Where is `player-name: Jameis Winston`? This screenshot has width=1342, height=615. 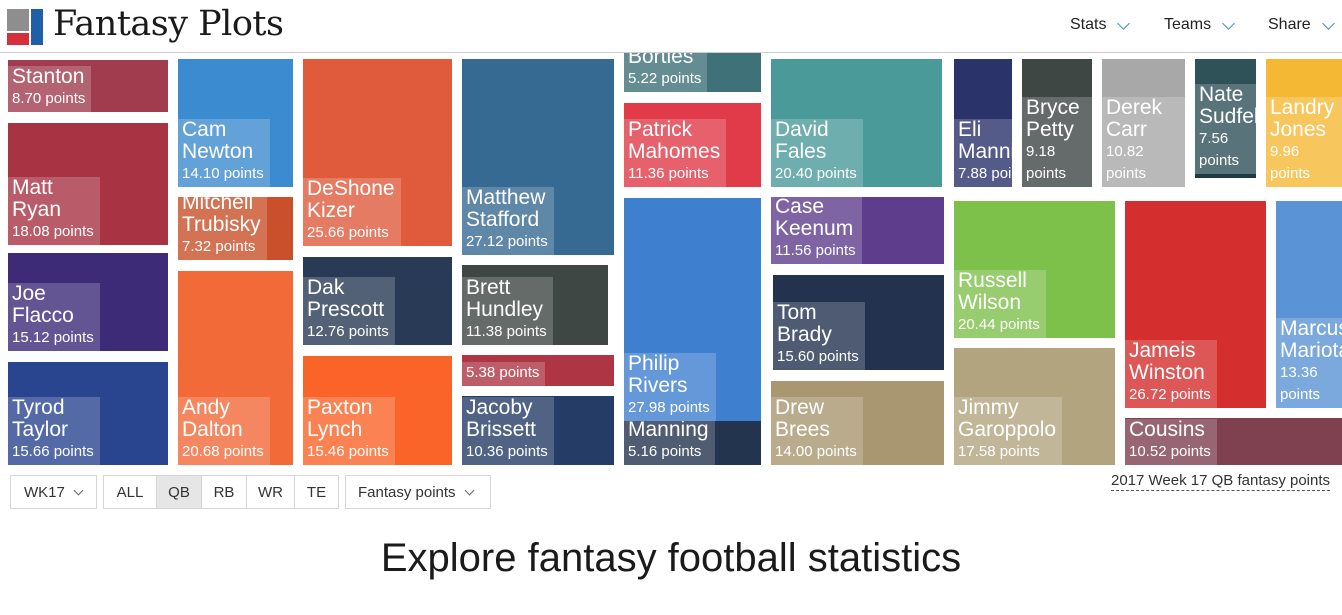
player-name: Jameis Winston is located at coordinates (1167, 361).